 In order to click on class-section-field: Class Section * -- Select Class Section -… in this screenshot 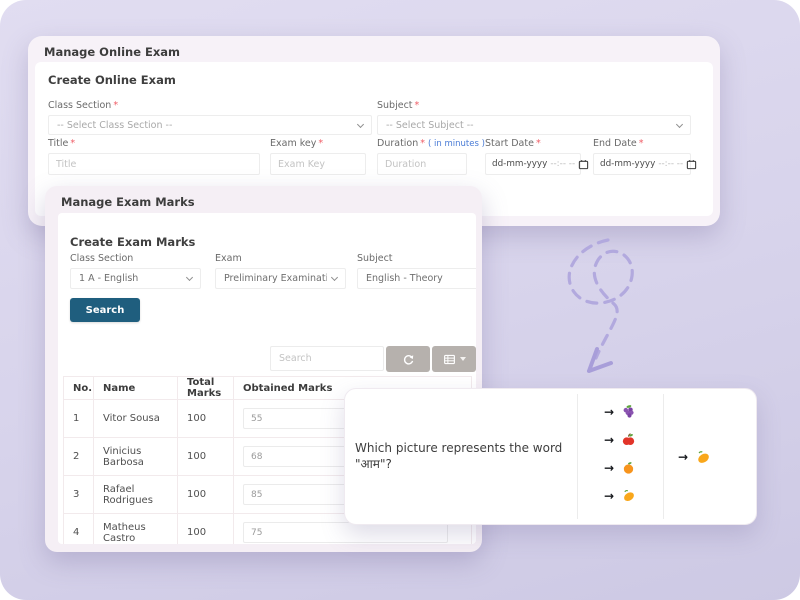, I will do `click(210, 117)`.